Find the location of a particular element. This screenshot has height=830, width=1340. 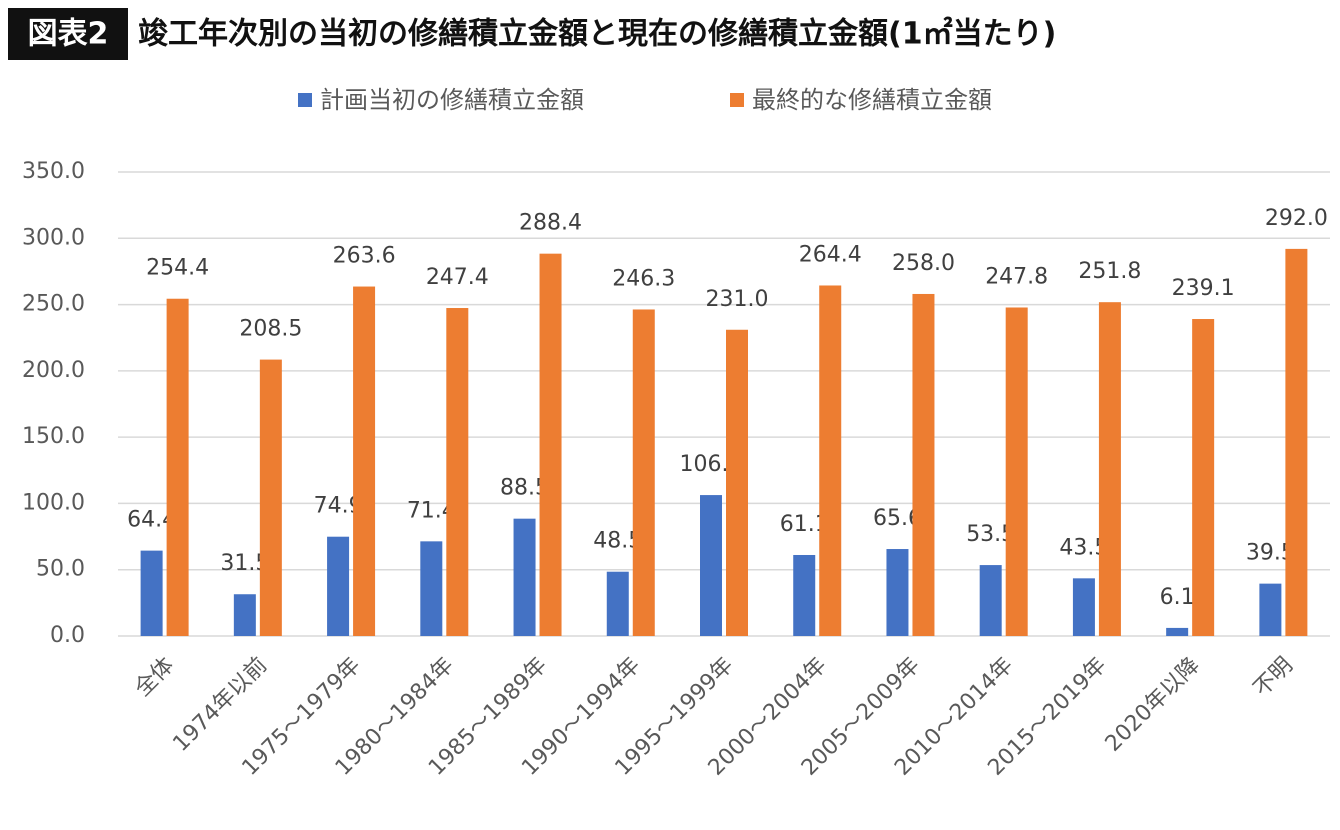

y-tick-label: 100.0 is located at coordinates (53, 502).